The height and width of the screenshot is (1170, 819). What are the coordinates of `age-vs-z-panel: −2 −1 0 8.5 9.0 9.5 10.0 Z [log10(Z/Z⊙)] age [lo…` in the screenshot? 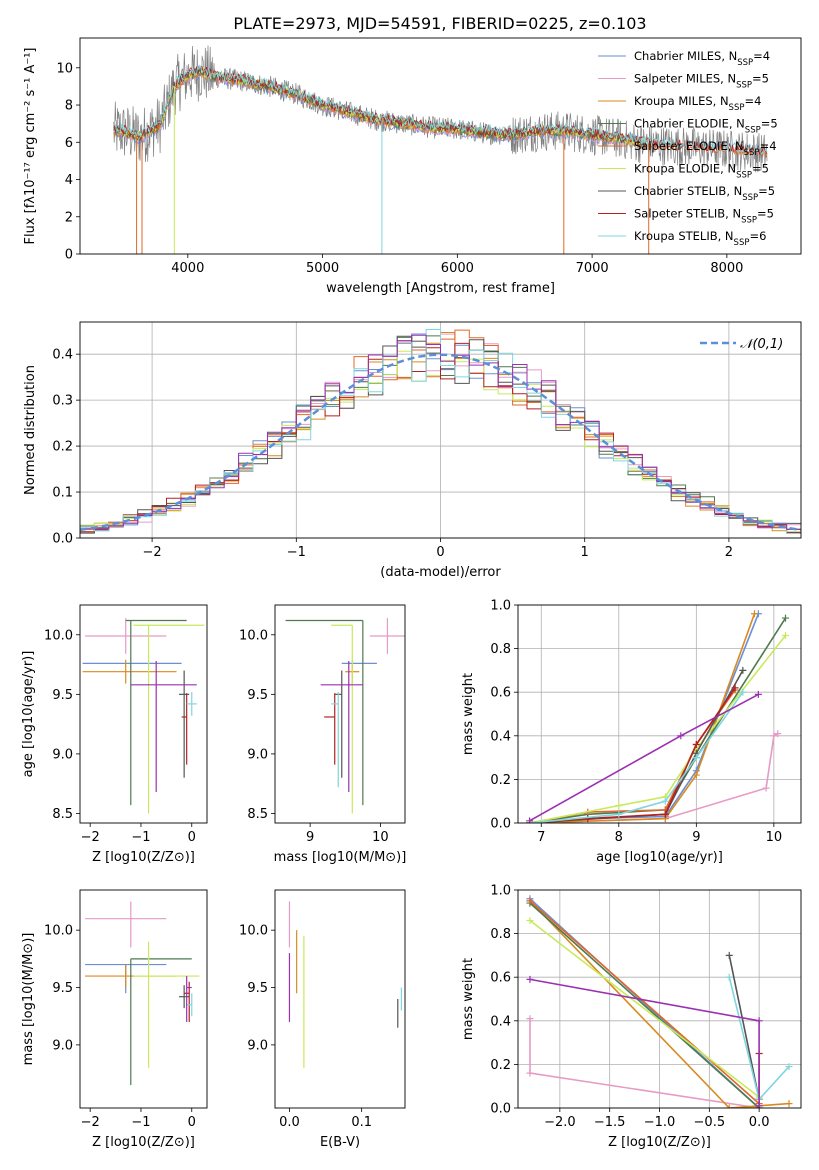 It's located at (114, 734).